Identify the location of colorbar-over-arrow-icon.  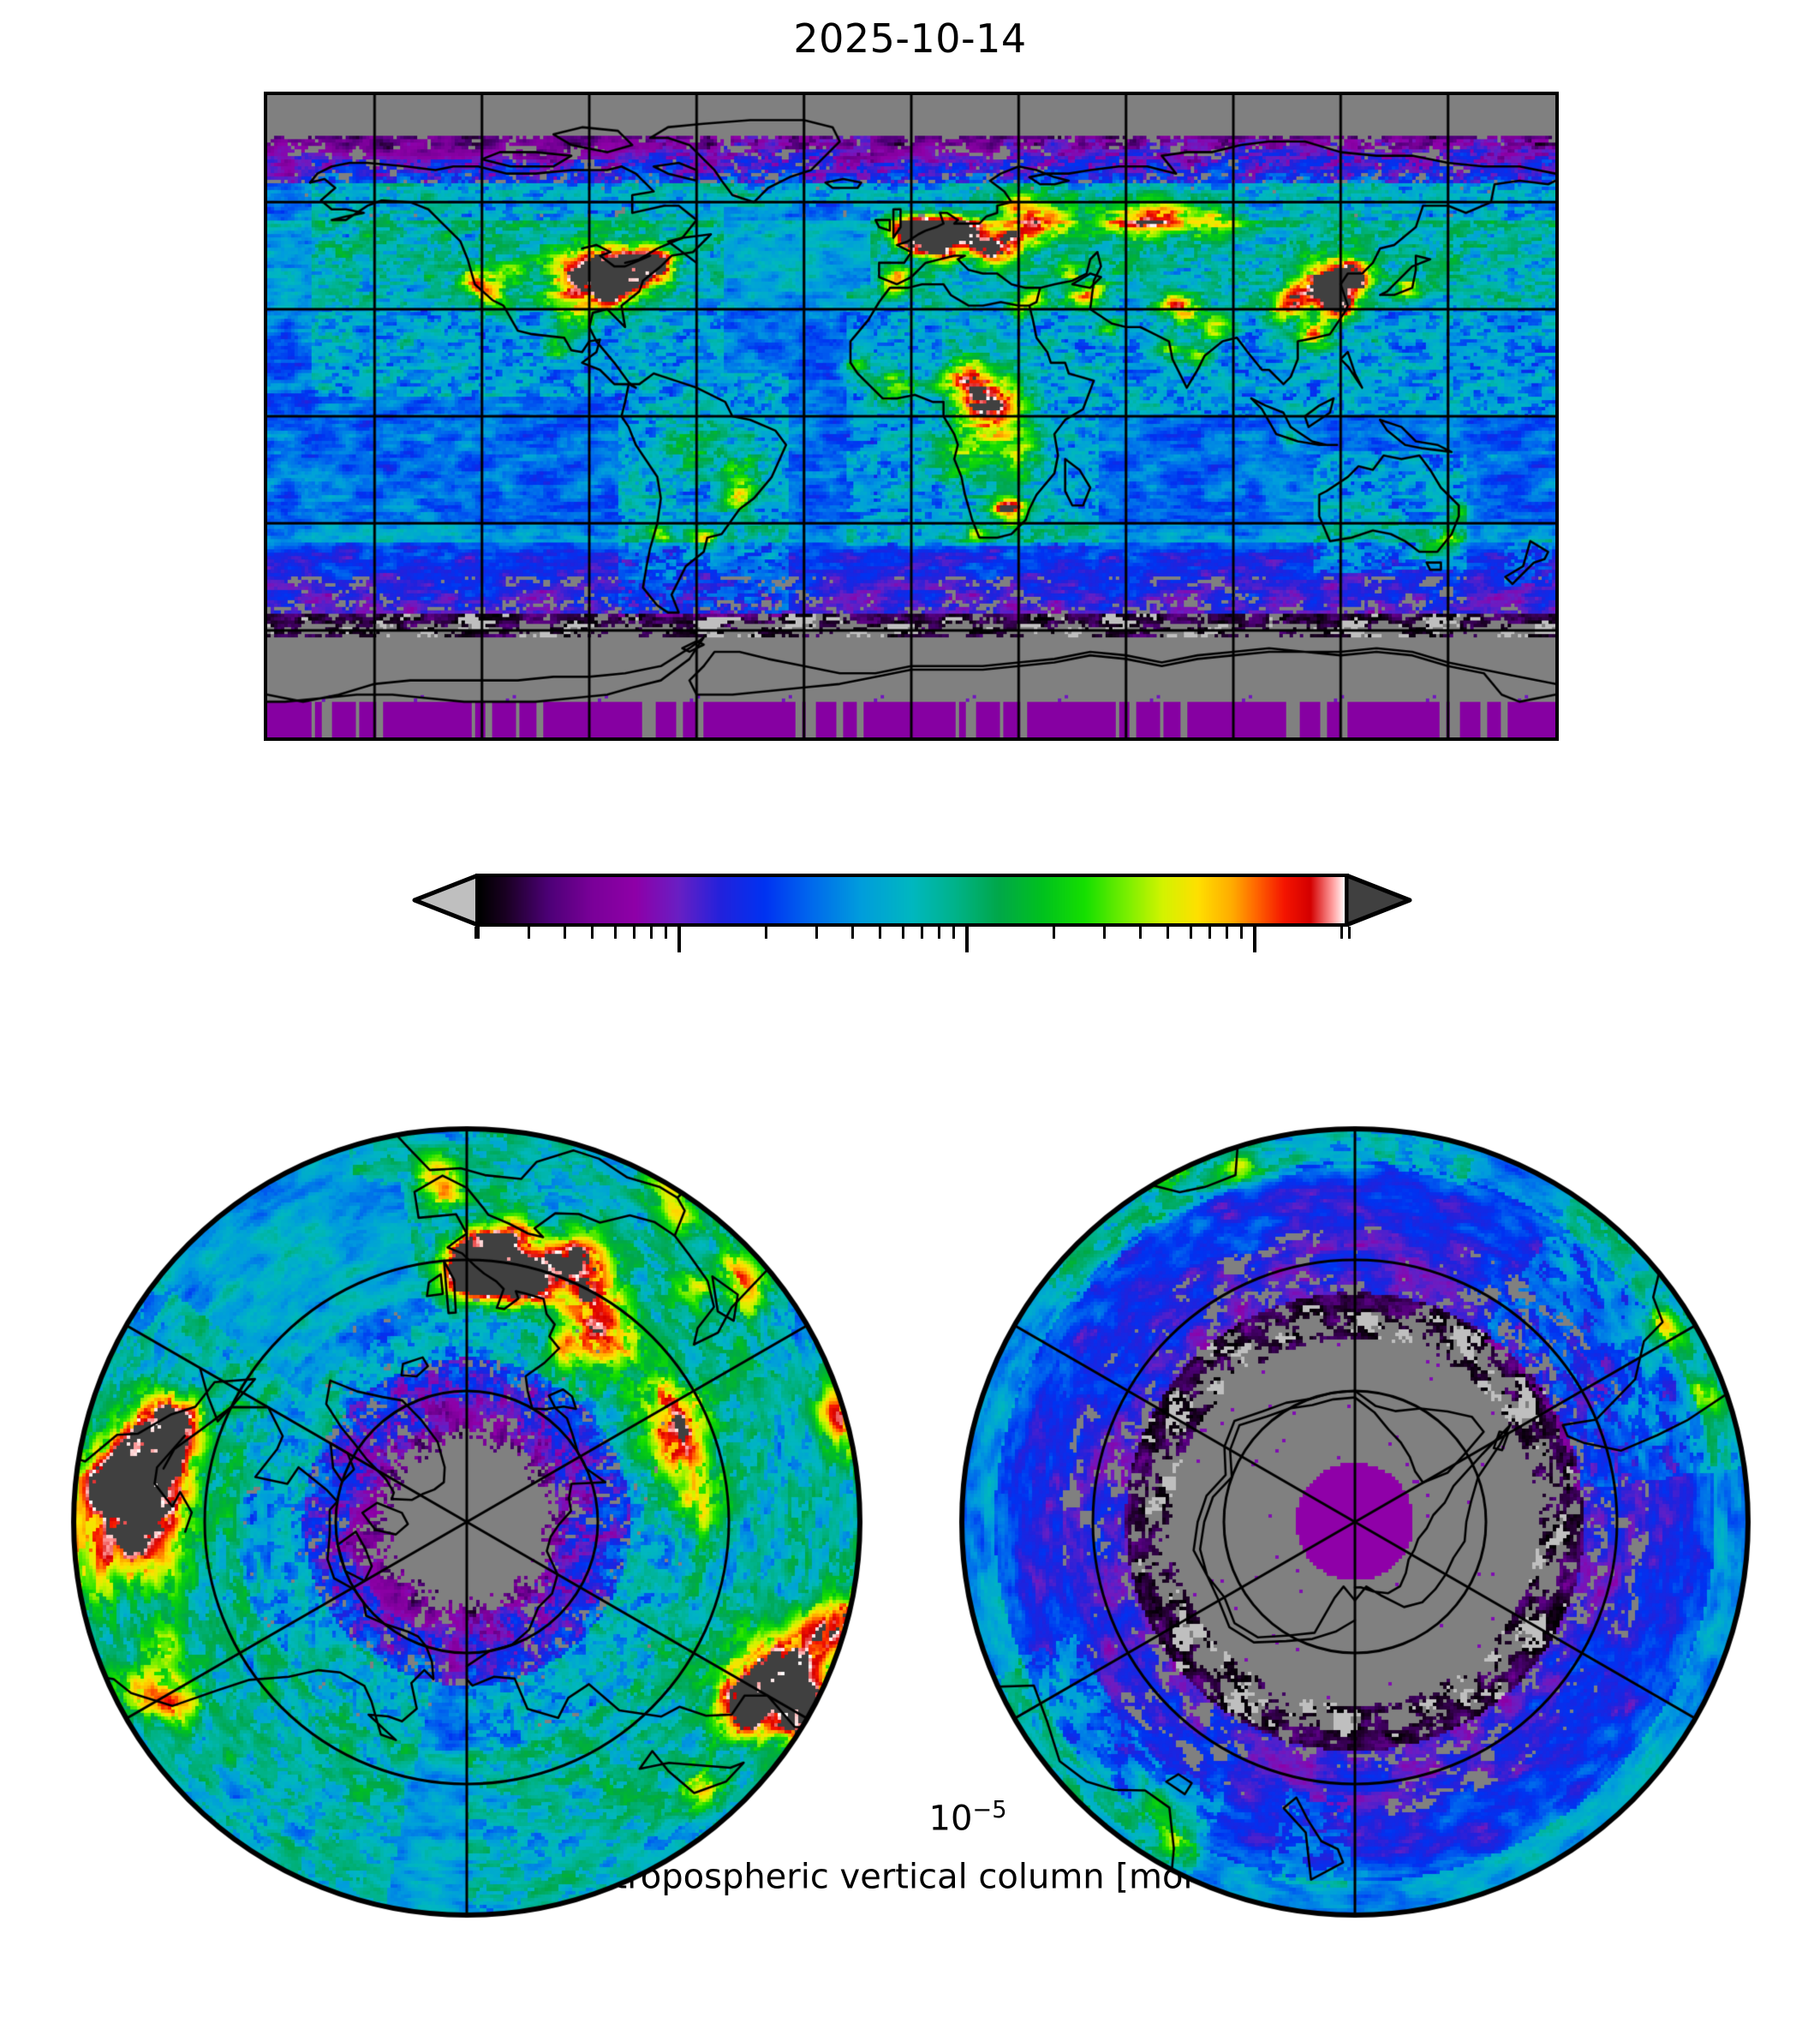
(1378, 900).